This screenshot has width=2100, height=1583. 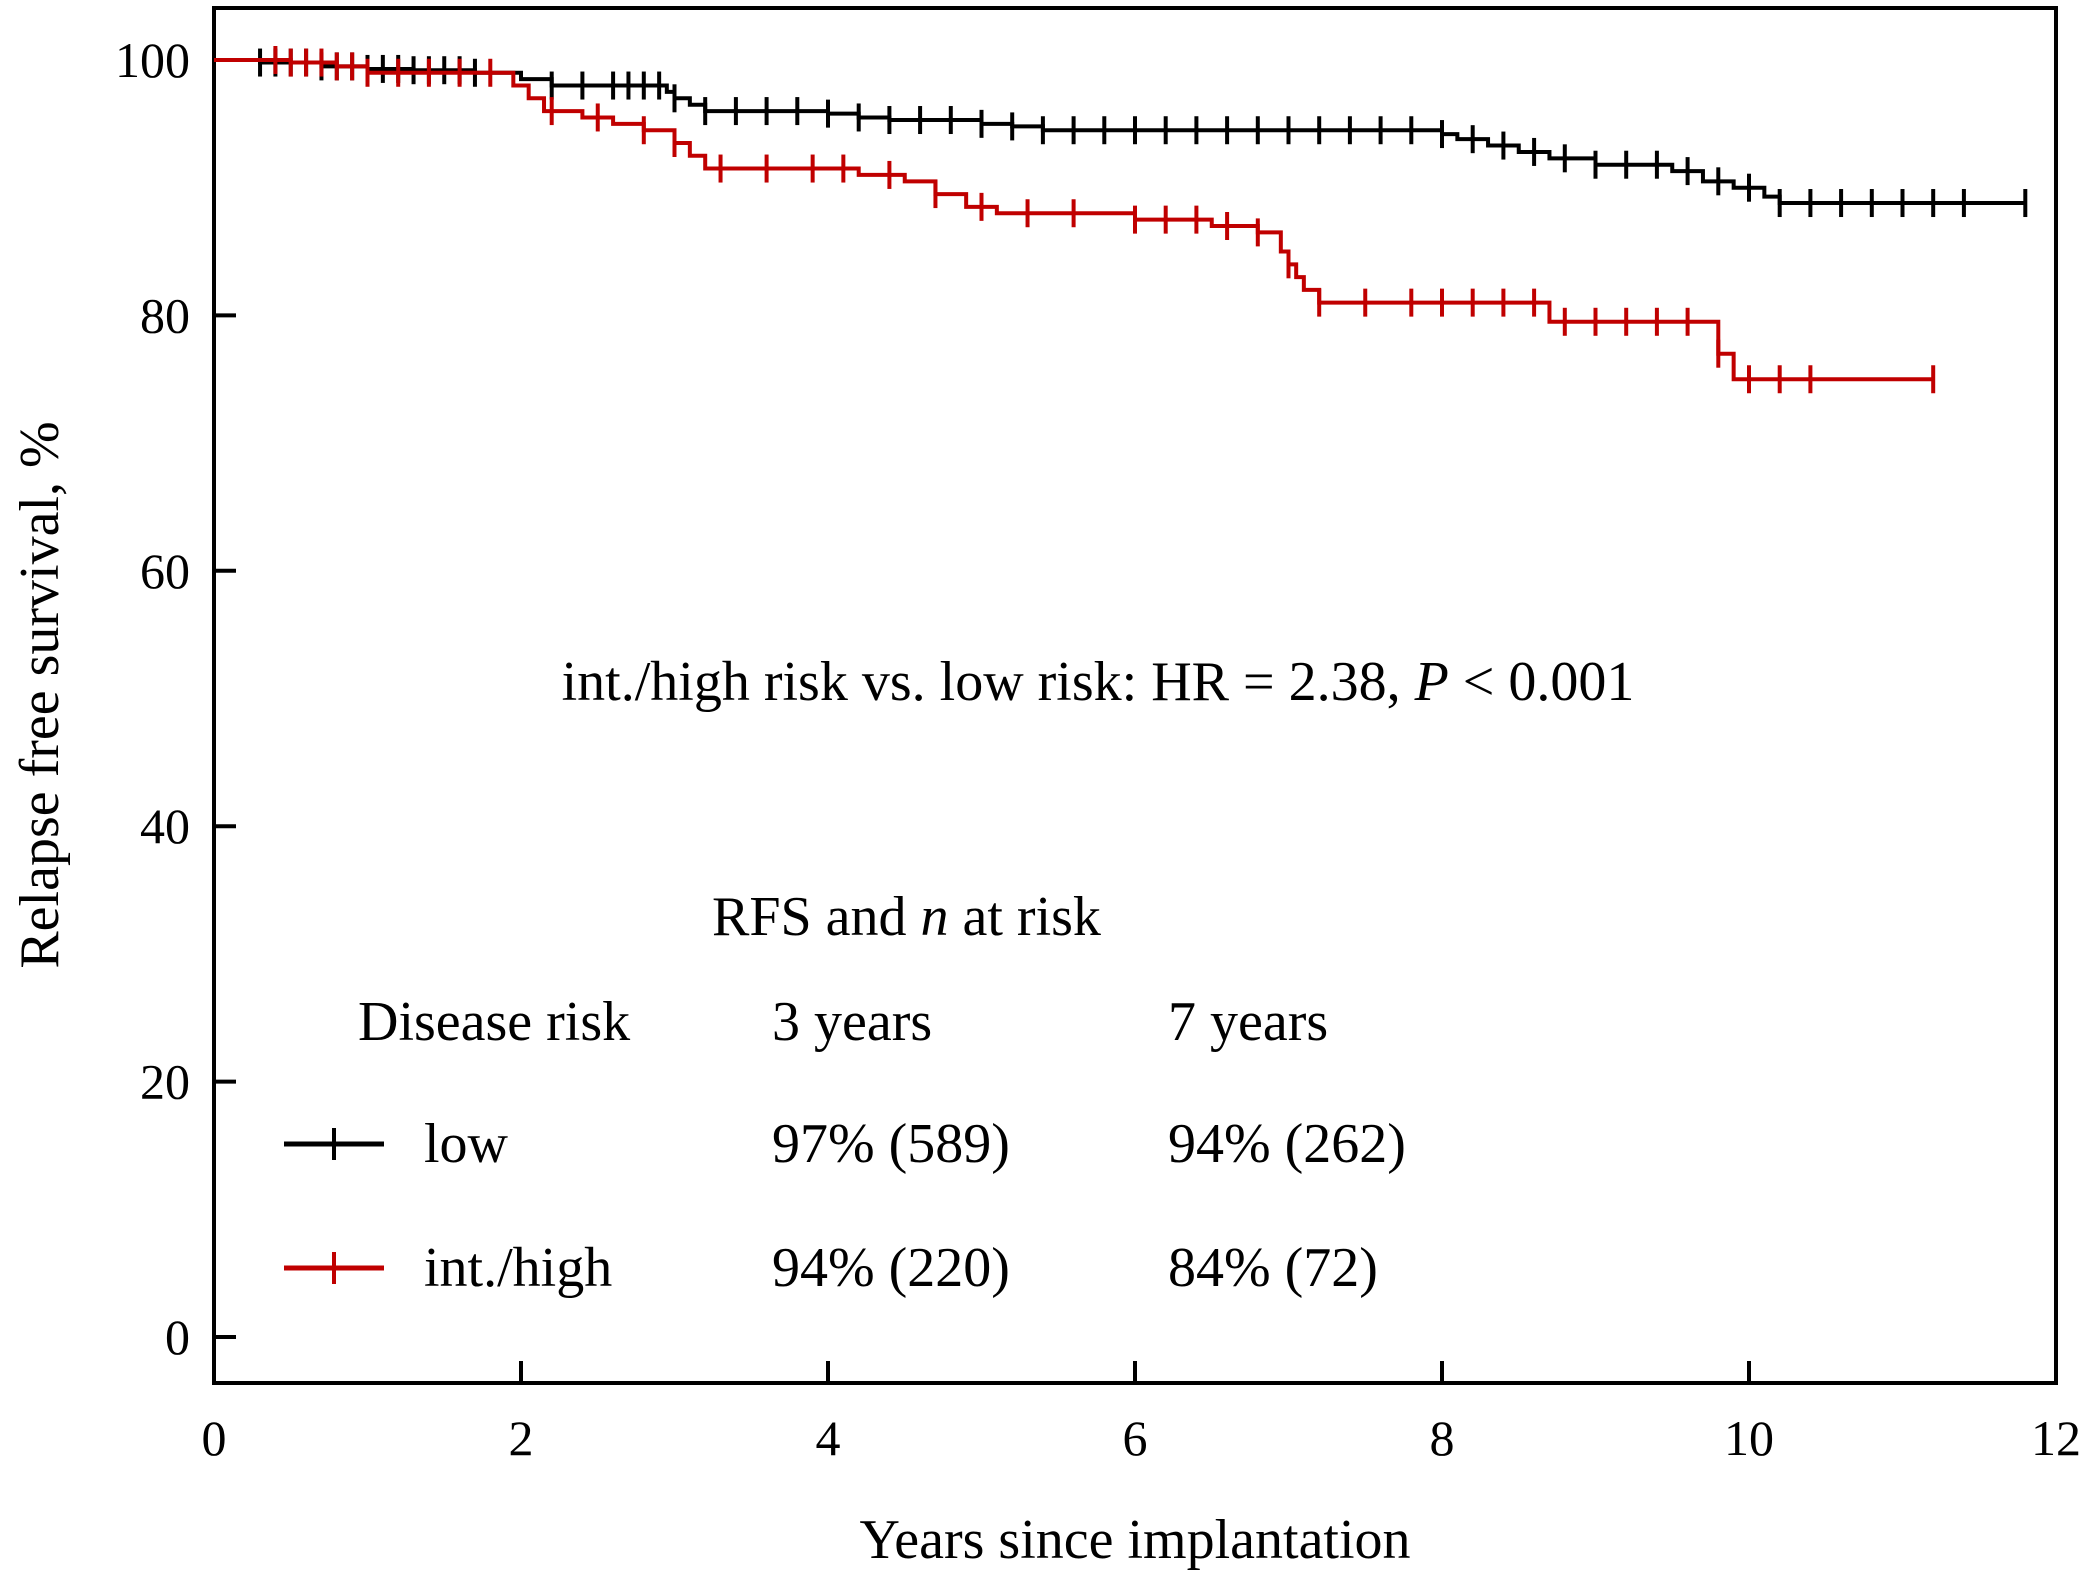 I want to click on y-tick-label: 80, so click(x=165, y=315).